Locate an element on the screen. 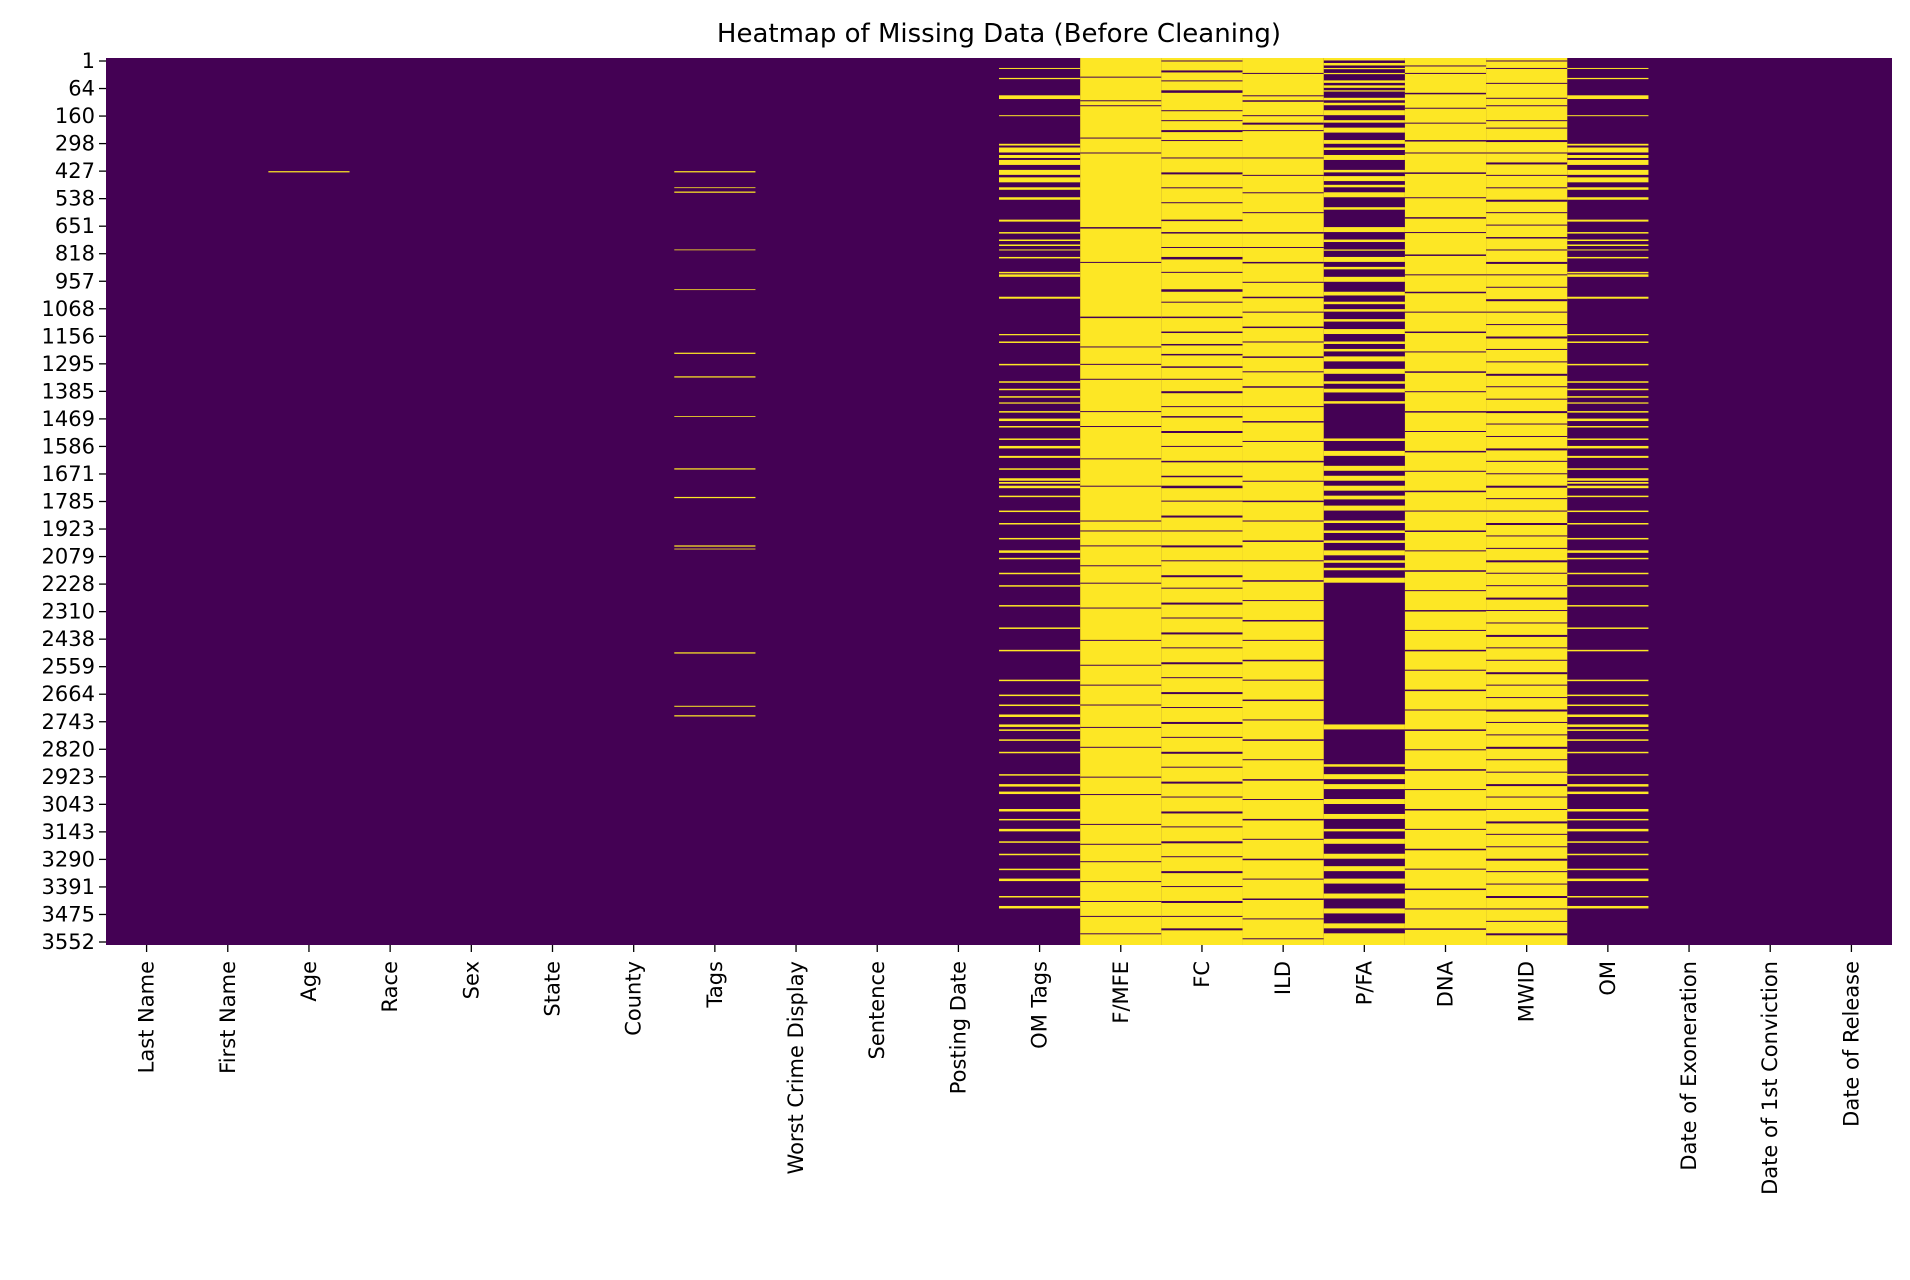  y-tick-label: 957 is located at coordinates (75, 281).